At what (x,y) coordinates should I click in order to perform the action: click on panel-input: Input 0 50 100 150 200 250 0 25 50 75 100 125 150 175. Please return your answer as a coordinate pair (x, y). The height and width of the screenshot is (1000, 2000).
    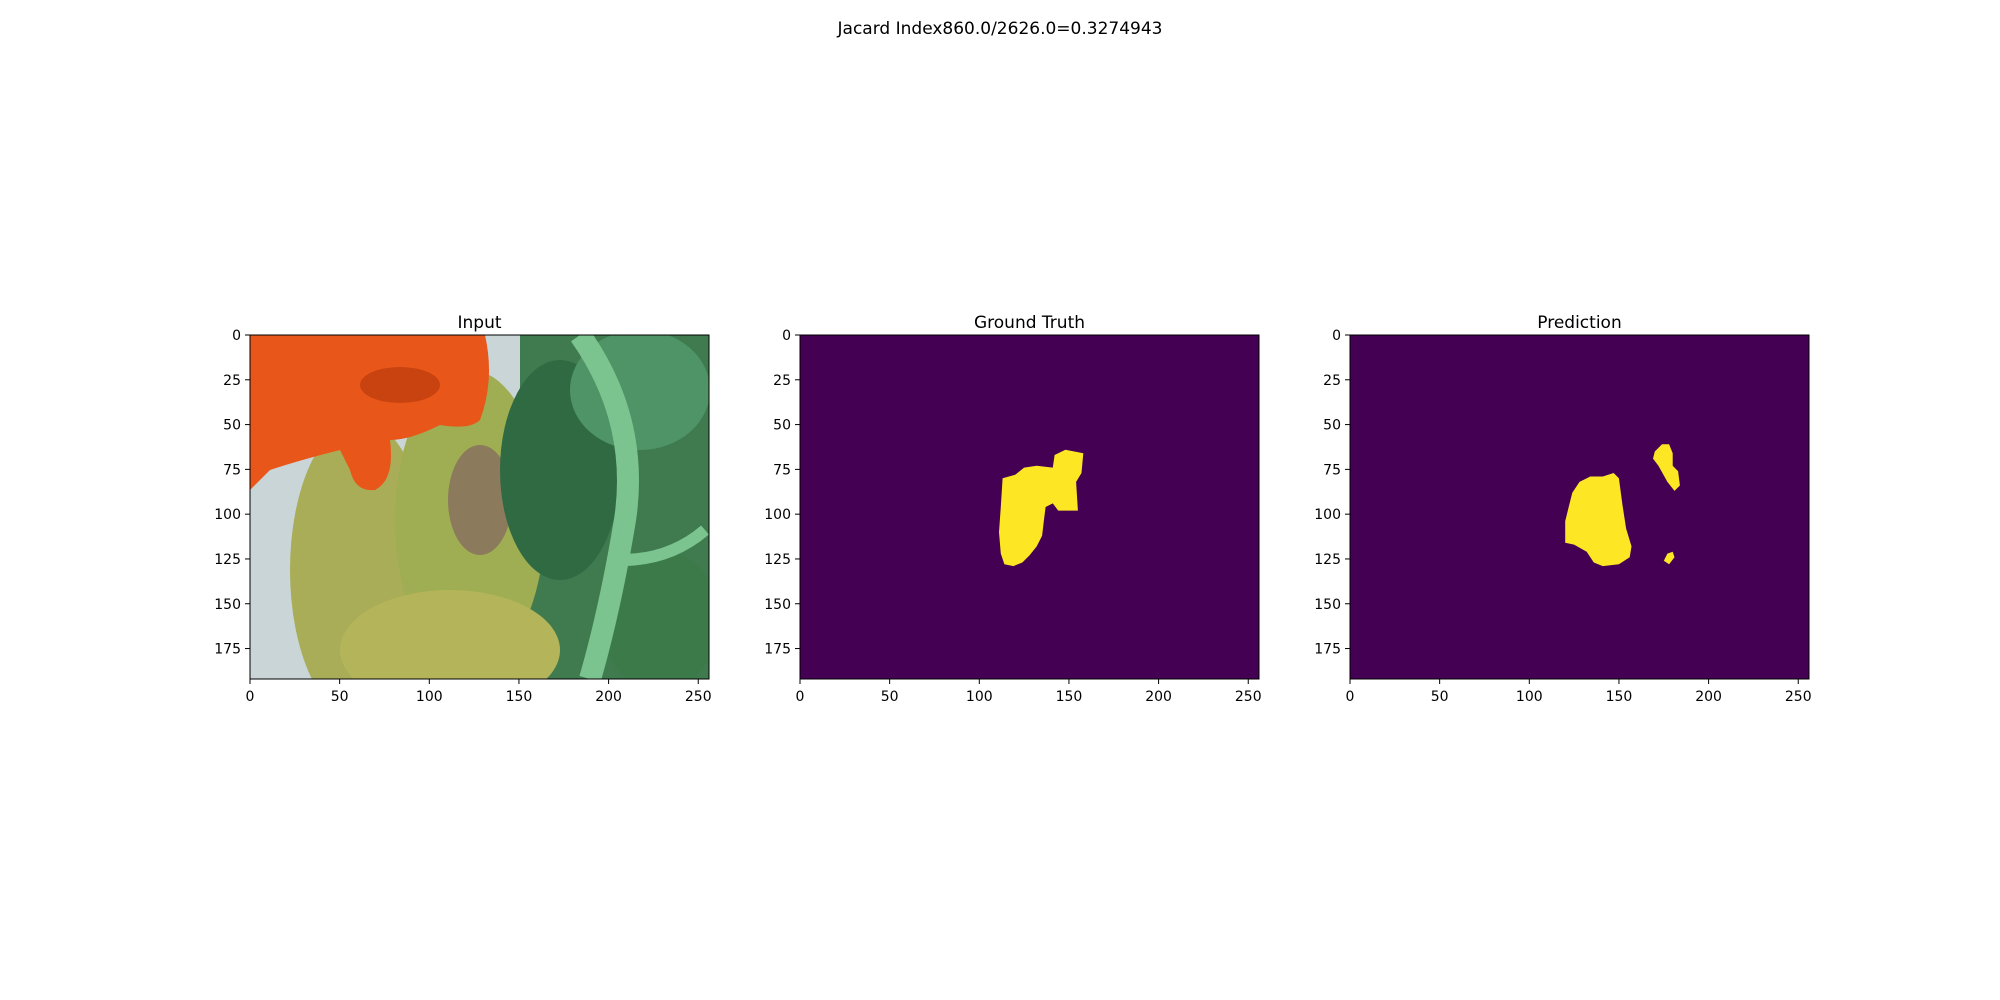
    Looking at the image, I should click on (462, 509).